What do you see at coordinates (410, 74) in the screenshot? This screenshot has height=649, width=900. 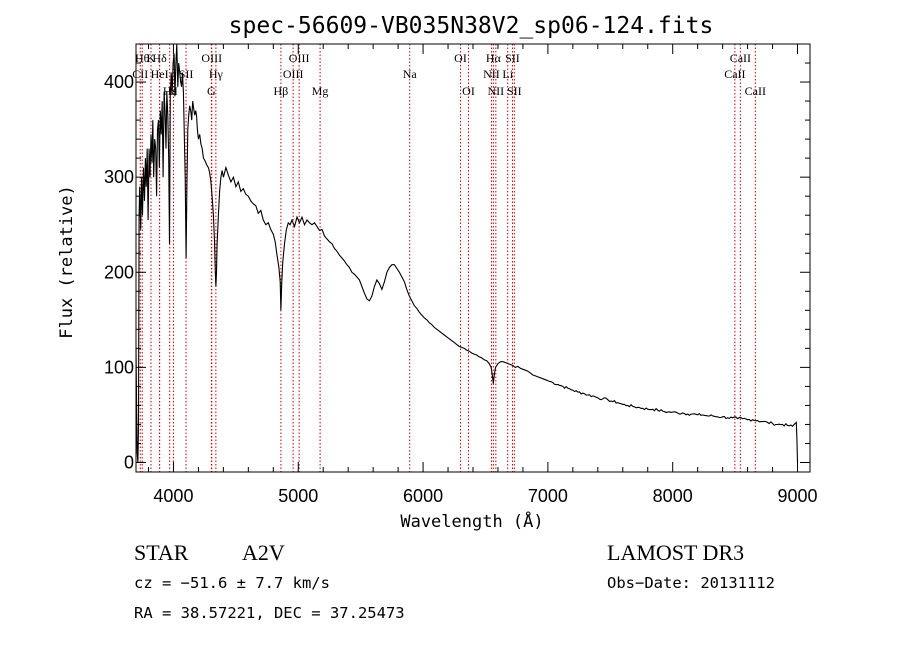 I see `line-marker-label: Na` at bounding box center [410, 74].